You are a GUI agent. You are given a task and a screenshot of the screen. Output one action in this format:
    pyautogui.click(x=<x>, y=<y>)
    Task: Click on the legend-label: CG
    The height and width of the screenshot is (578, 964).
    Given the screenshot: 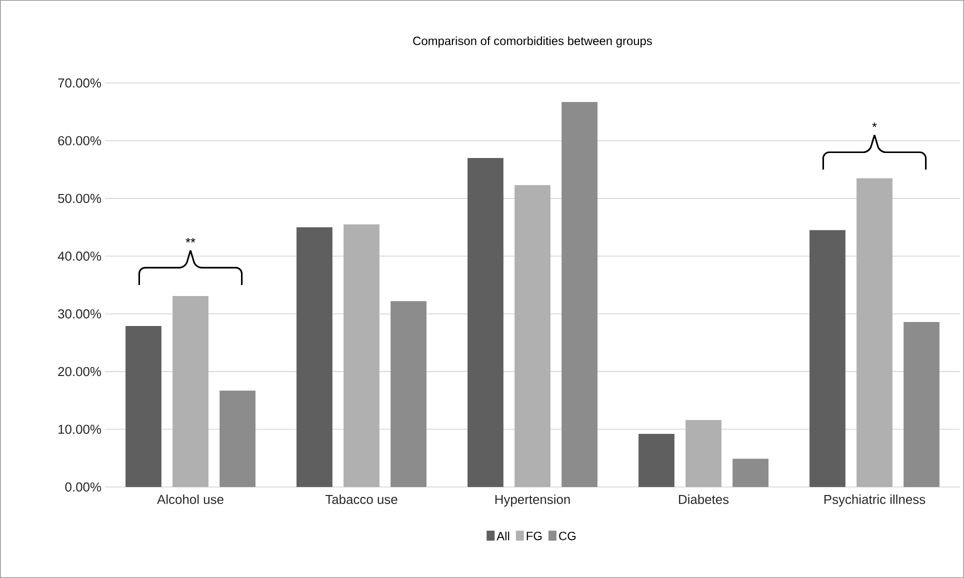 What is the action you would take?
    pyautogui.click(x=567, y=536)
    